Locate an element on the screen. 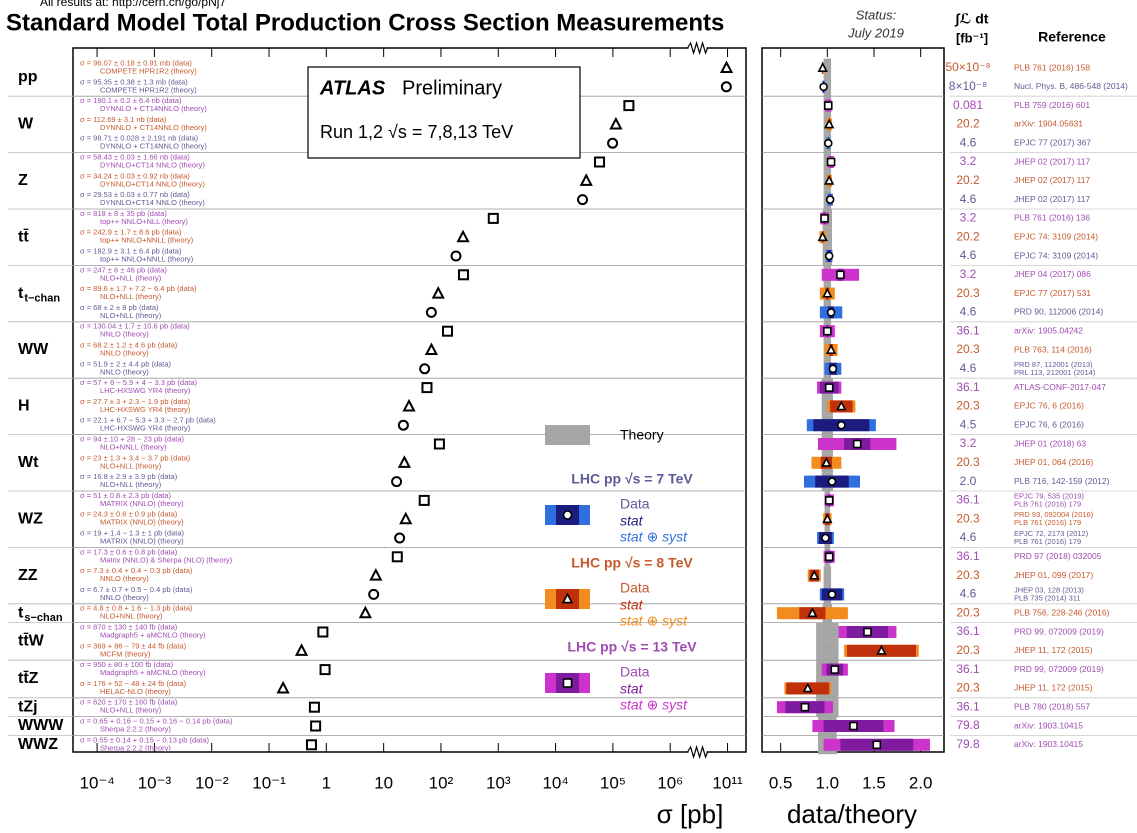 Image resolution: width=1137 pixels, height=833 pixels. x2-axis-title: data/theory is located at coordinates (852, 814).